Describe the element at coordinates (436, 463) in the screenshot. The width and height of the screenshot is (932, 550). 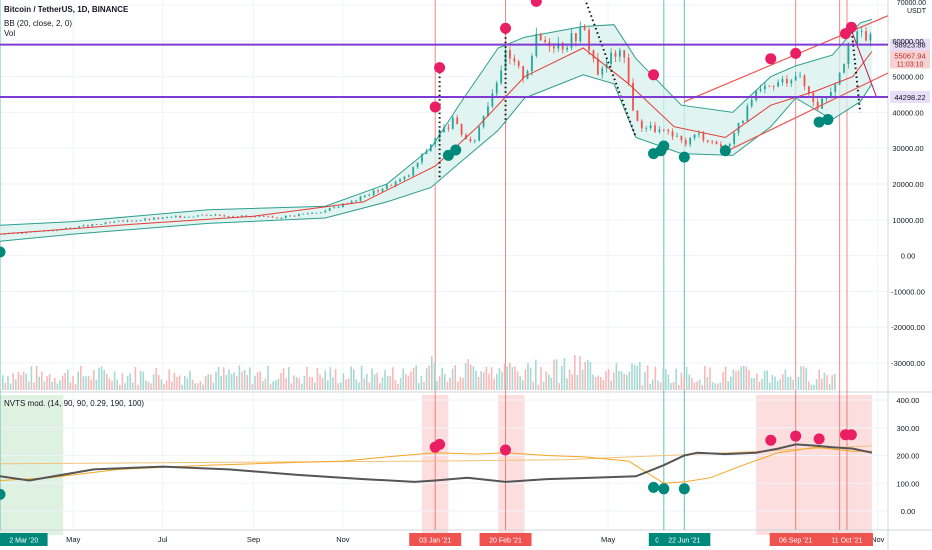
I see `indicator-nvts-line` at that location.